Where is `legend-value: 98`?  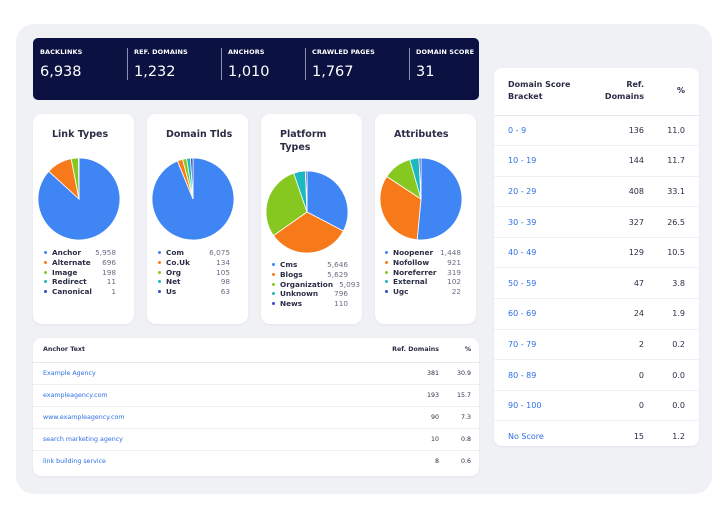
legend-value: 98 is located at coordinates (225, 282).